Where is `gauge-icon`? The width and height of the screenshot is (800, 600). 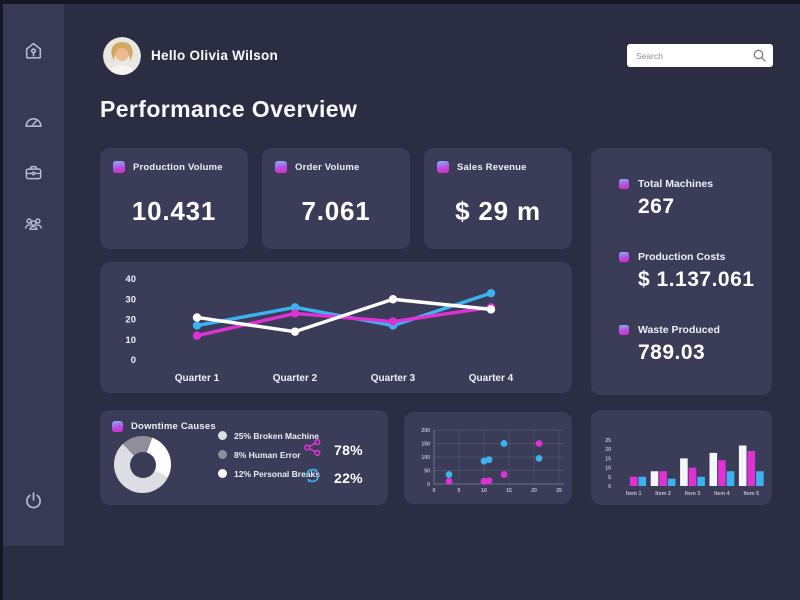 gauge-icon is located at coordinates (33, 124).